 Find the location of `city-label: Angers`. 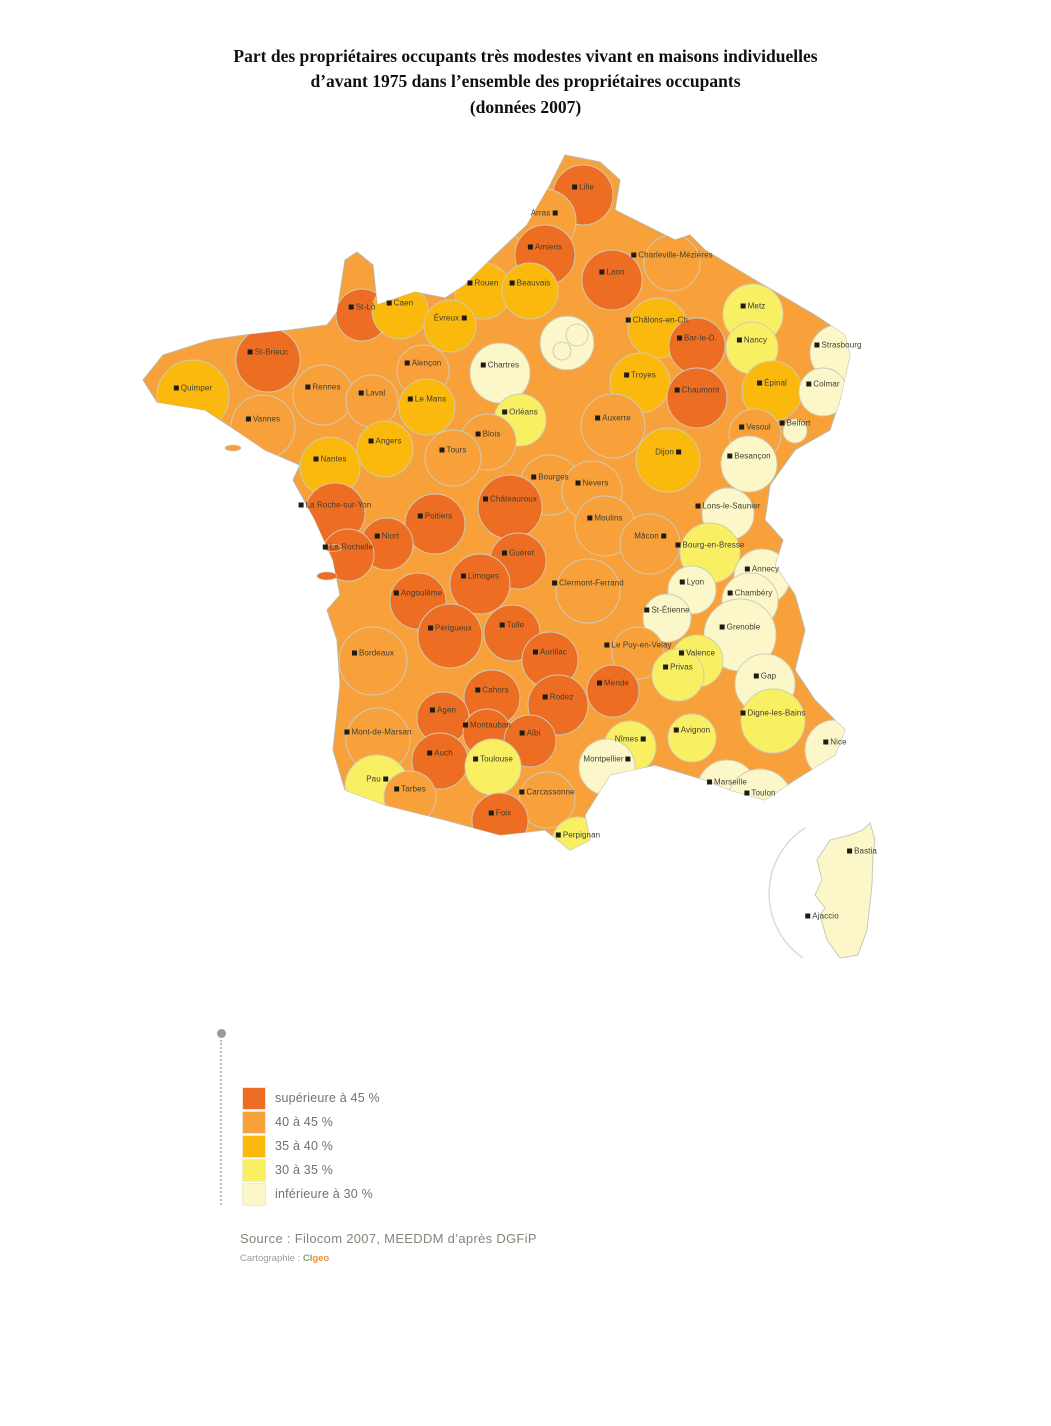

city-label: Angers is located at coordinates (388, 441).